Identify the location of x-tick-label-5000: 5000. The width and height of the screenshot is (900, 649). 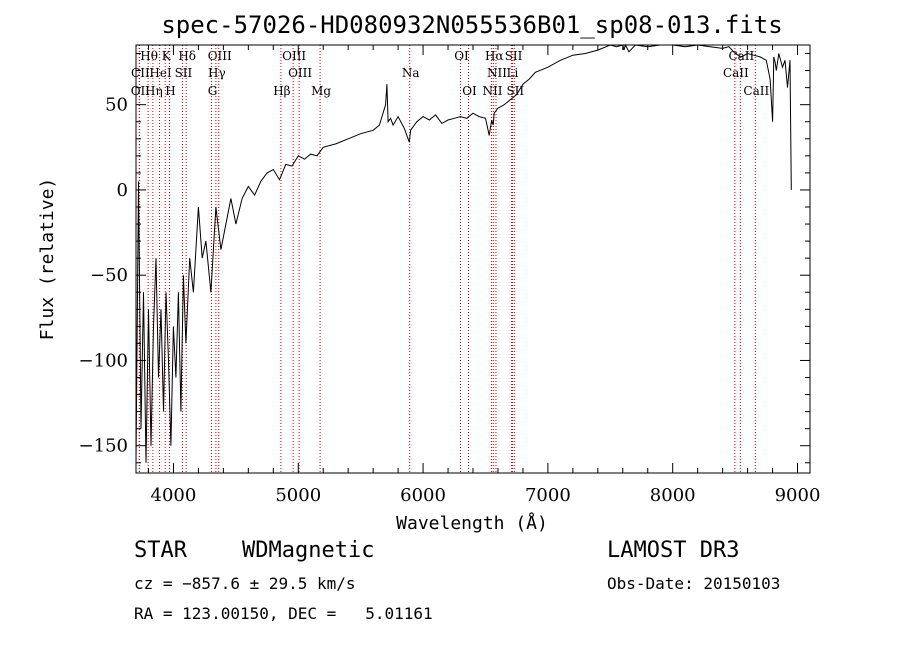
(298, 495).